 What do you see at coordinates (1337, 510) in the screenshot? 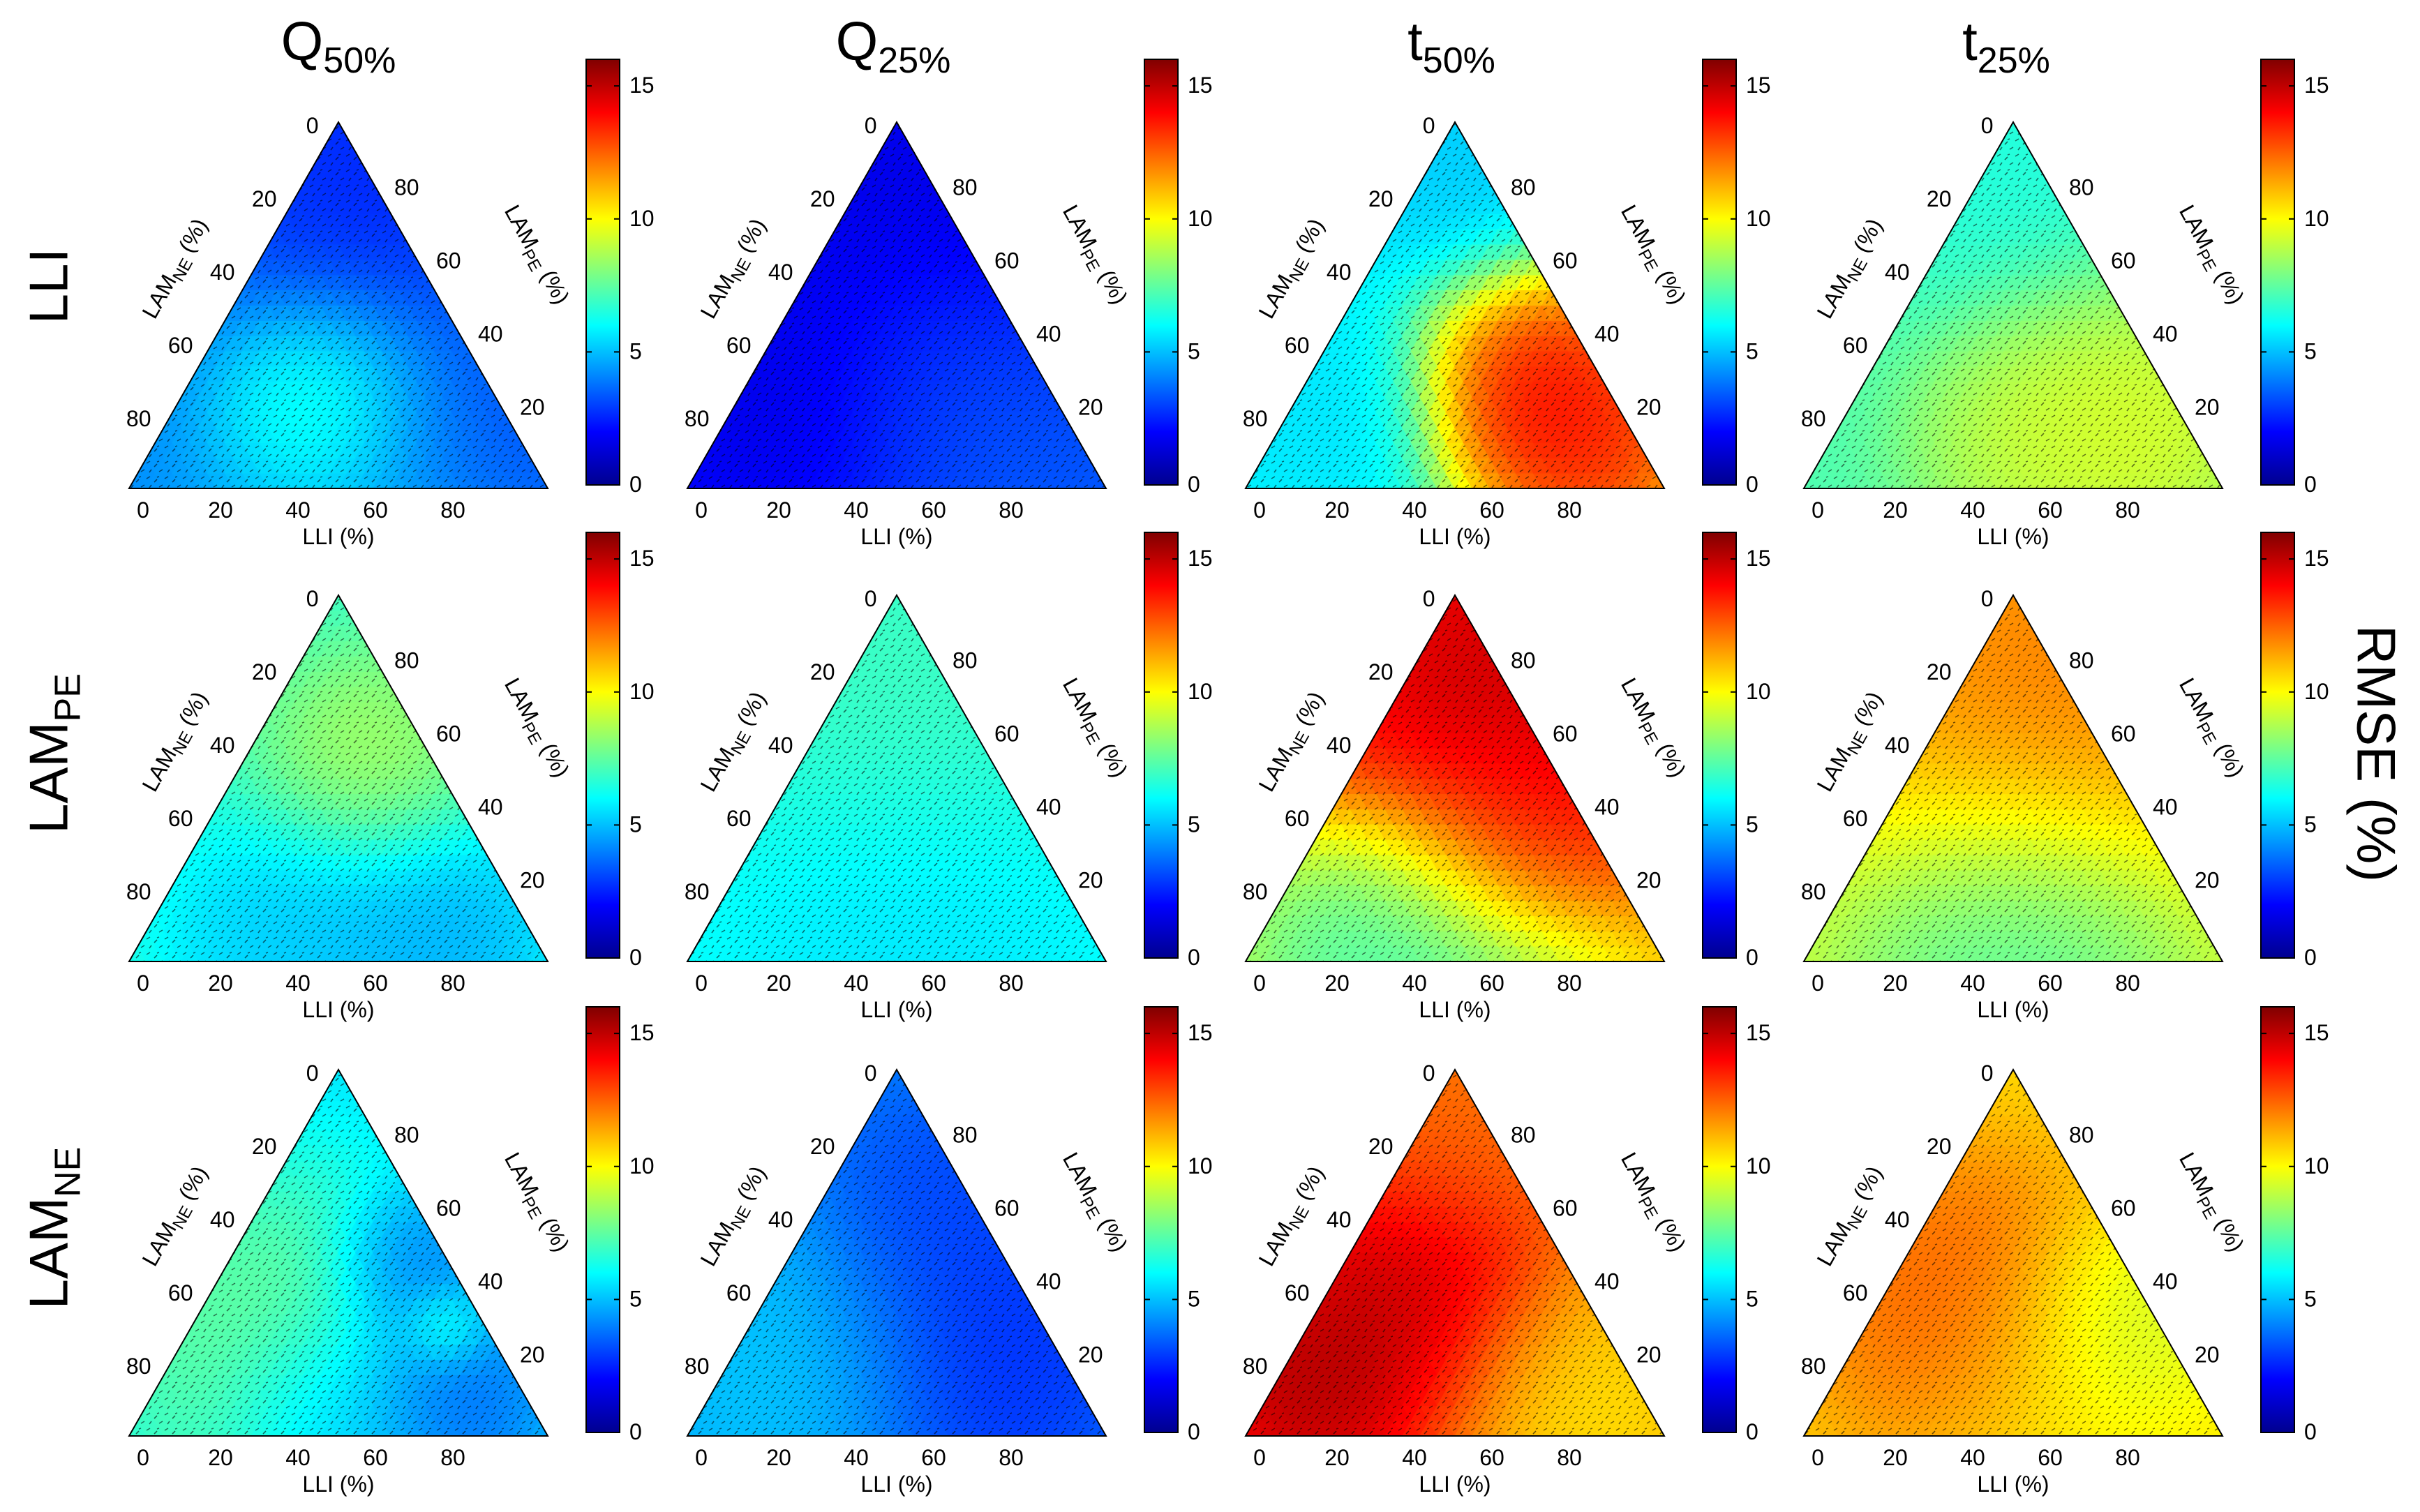
I see `bottom-tick-label: 20` at bounding box center [1337, 510].